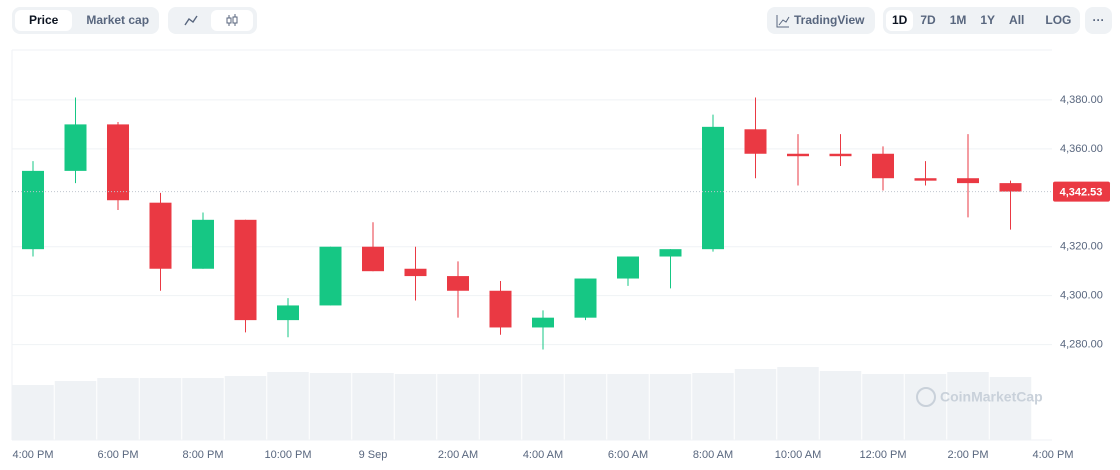 This screenshot has width=1120, height=470. What do you see at coordinates (928, 20) in the screenshot?
I see `range-button: 7D` at bounding box center [928, 20].